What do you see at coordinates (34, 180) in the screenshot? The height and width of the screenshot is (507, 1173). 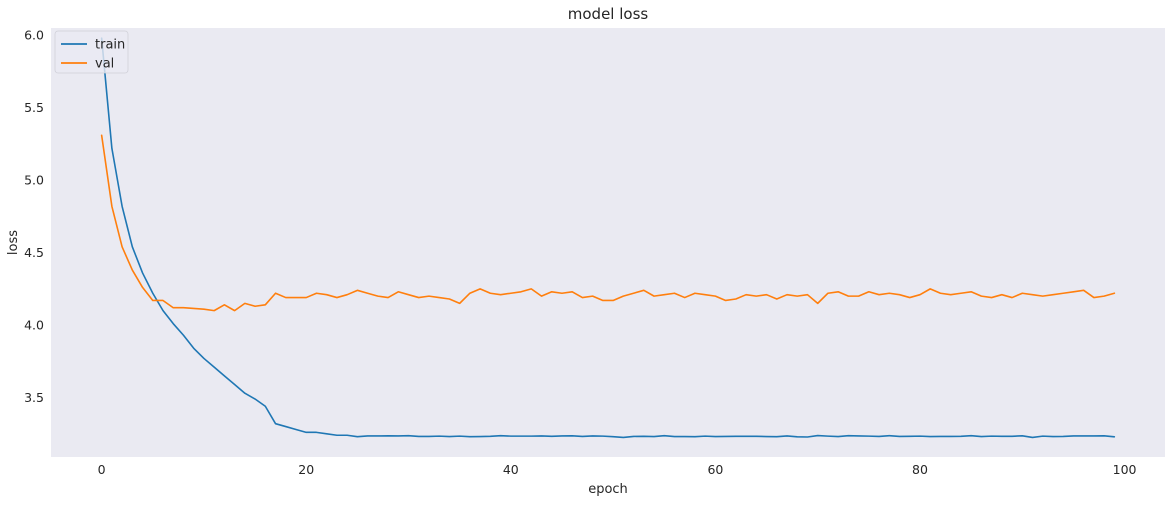 I see `y-tick-label: 5.0` at bounding box center [34, 180].